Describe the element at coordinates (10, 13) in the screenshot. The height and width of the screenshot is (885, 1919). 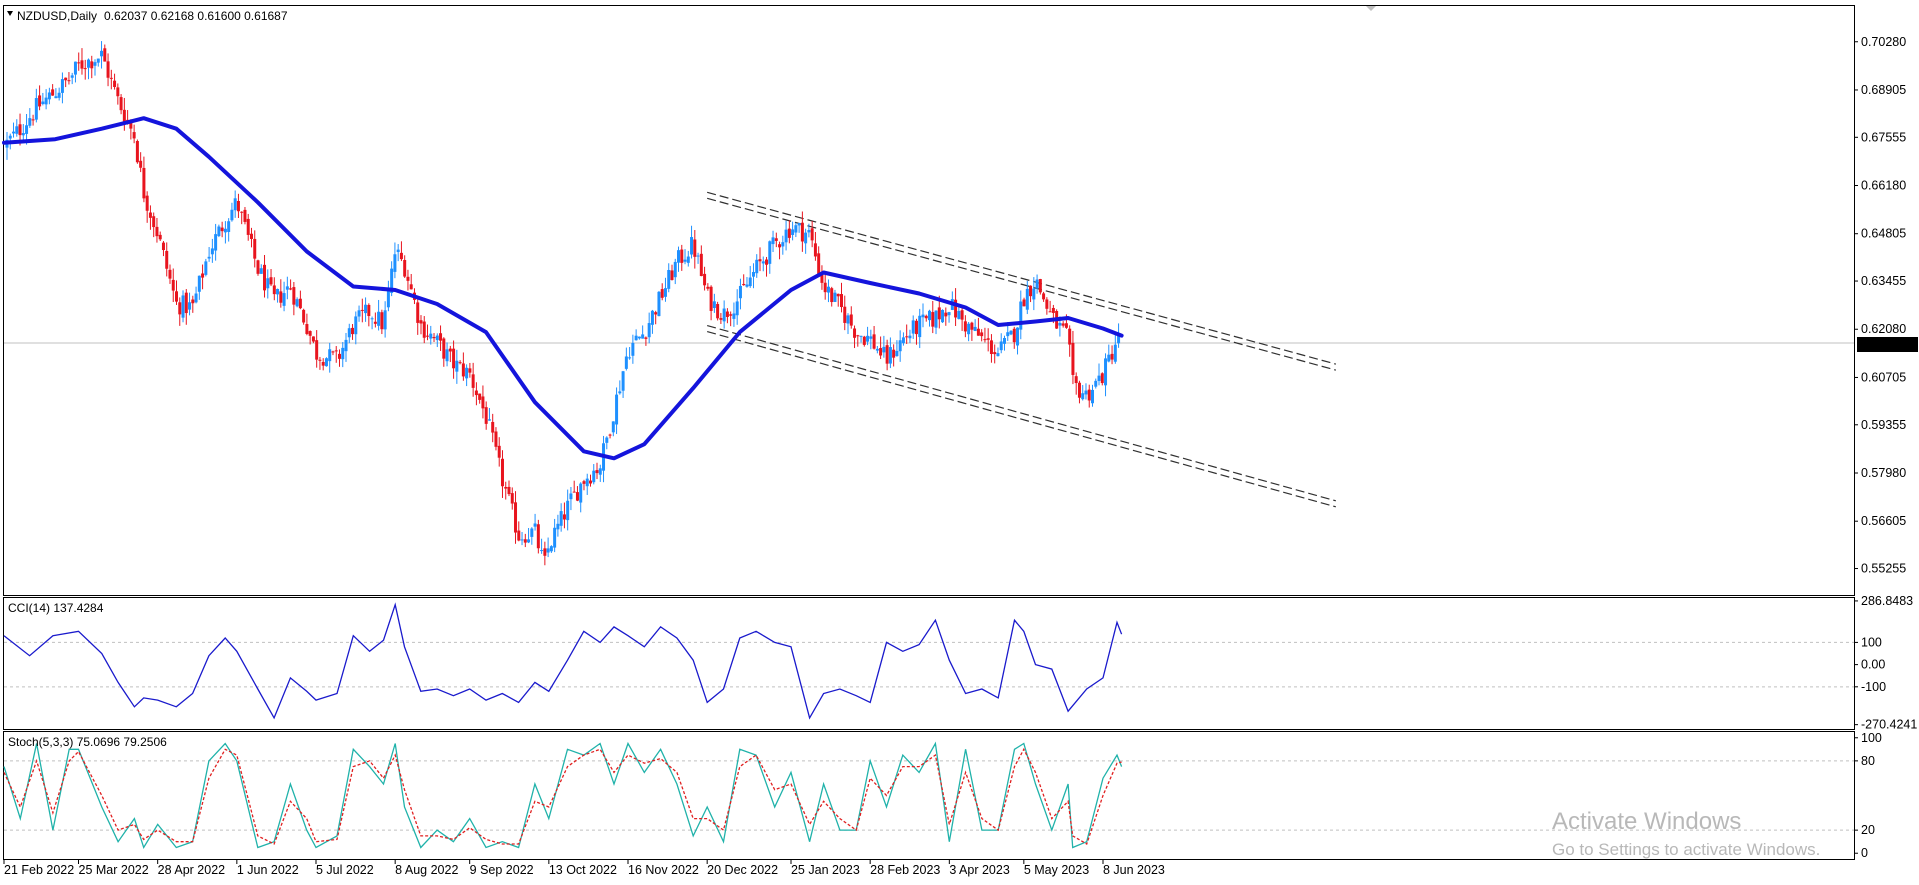
I see `collapse-arrow-icon` at that location.